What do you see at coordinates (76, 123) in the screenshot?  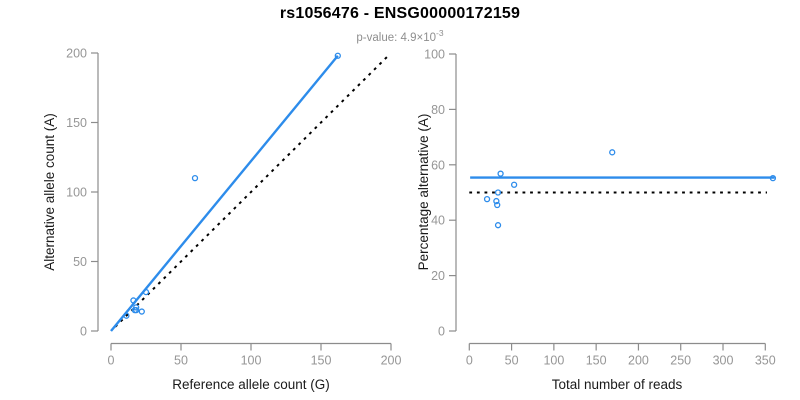 I see `y-tick-label: 150` at bounding box center [76, 123].